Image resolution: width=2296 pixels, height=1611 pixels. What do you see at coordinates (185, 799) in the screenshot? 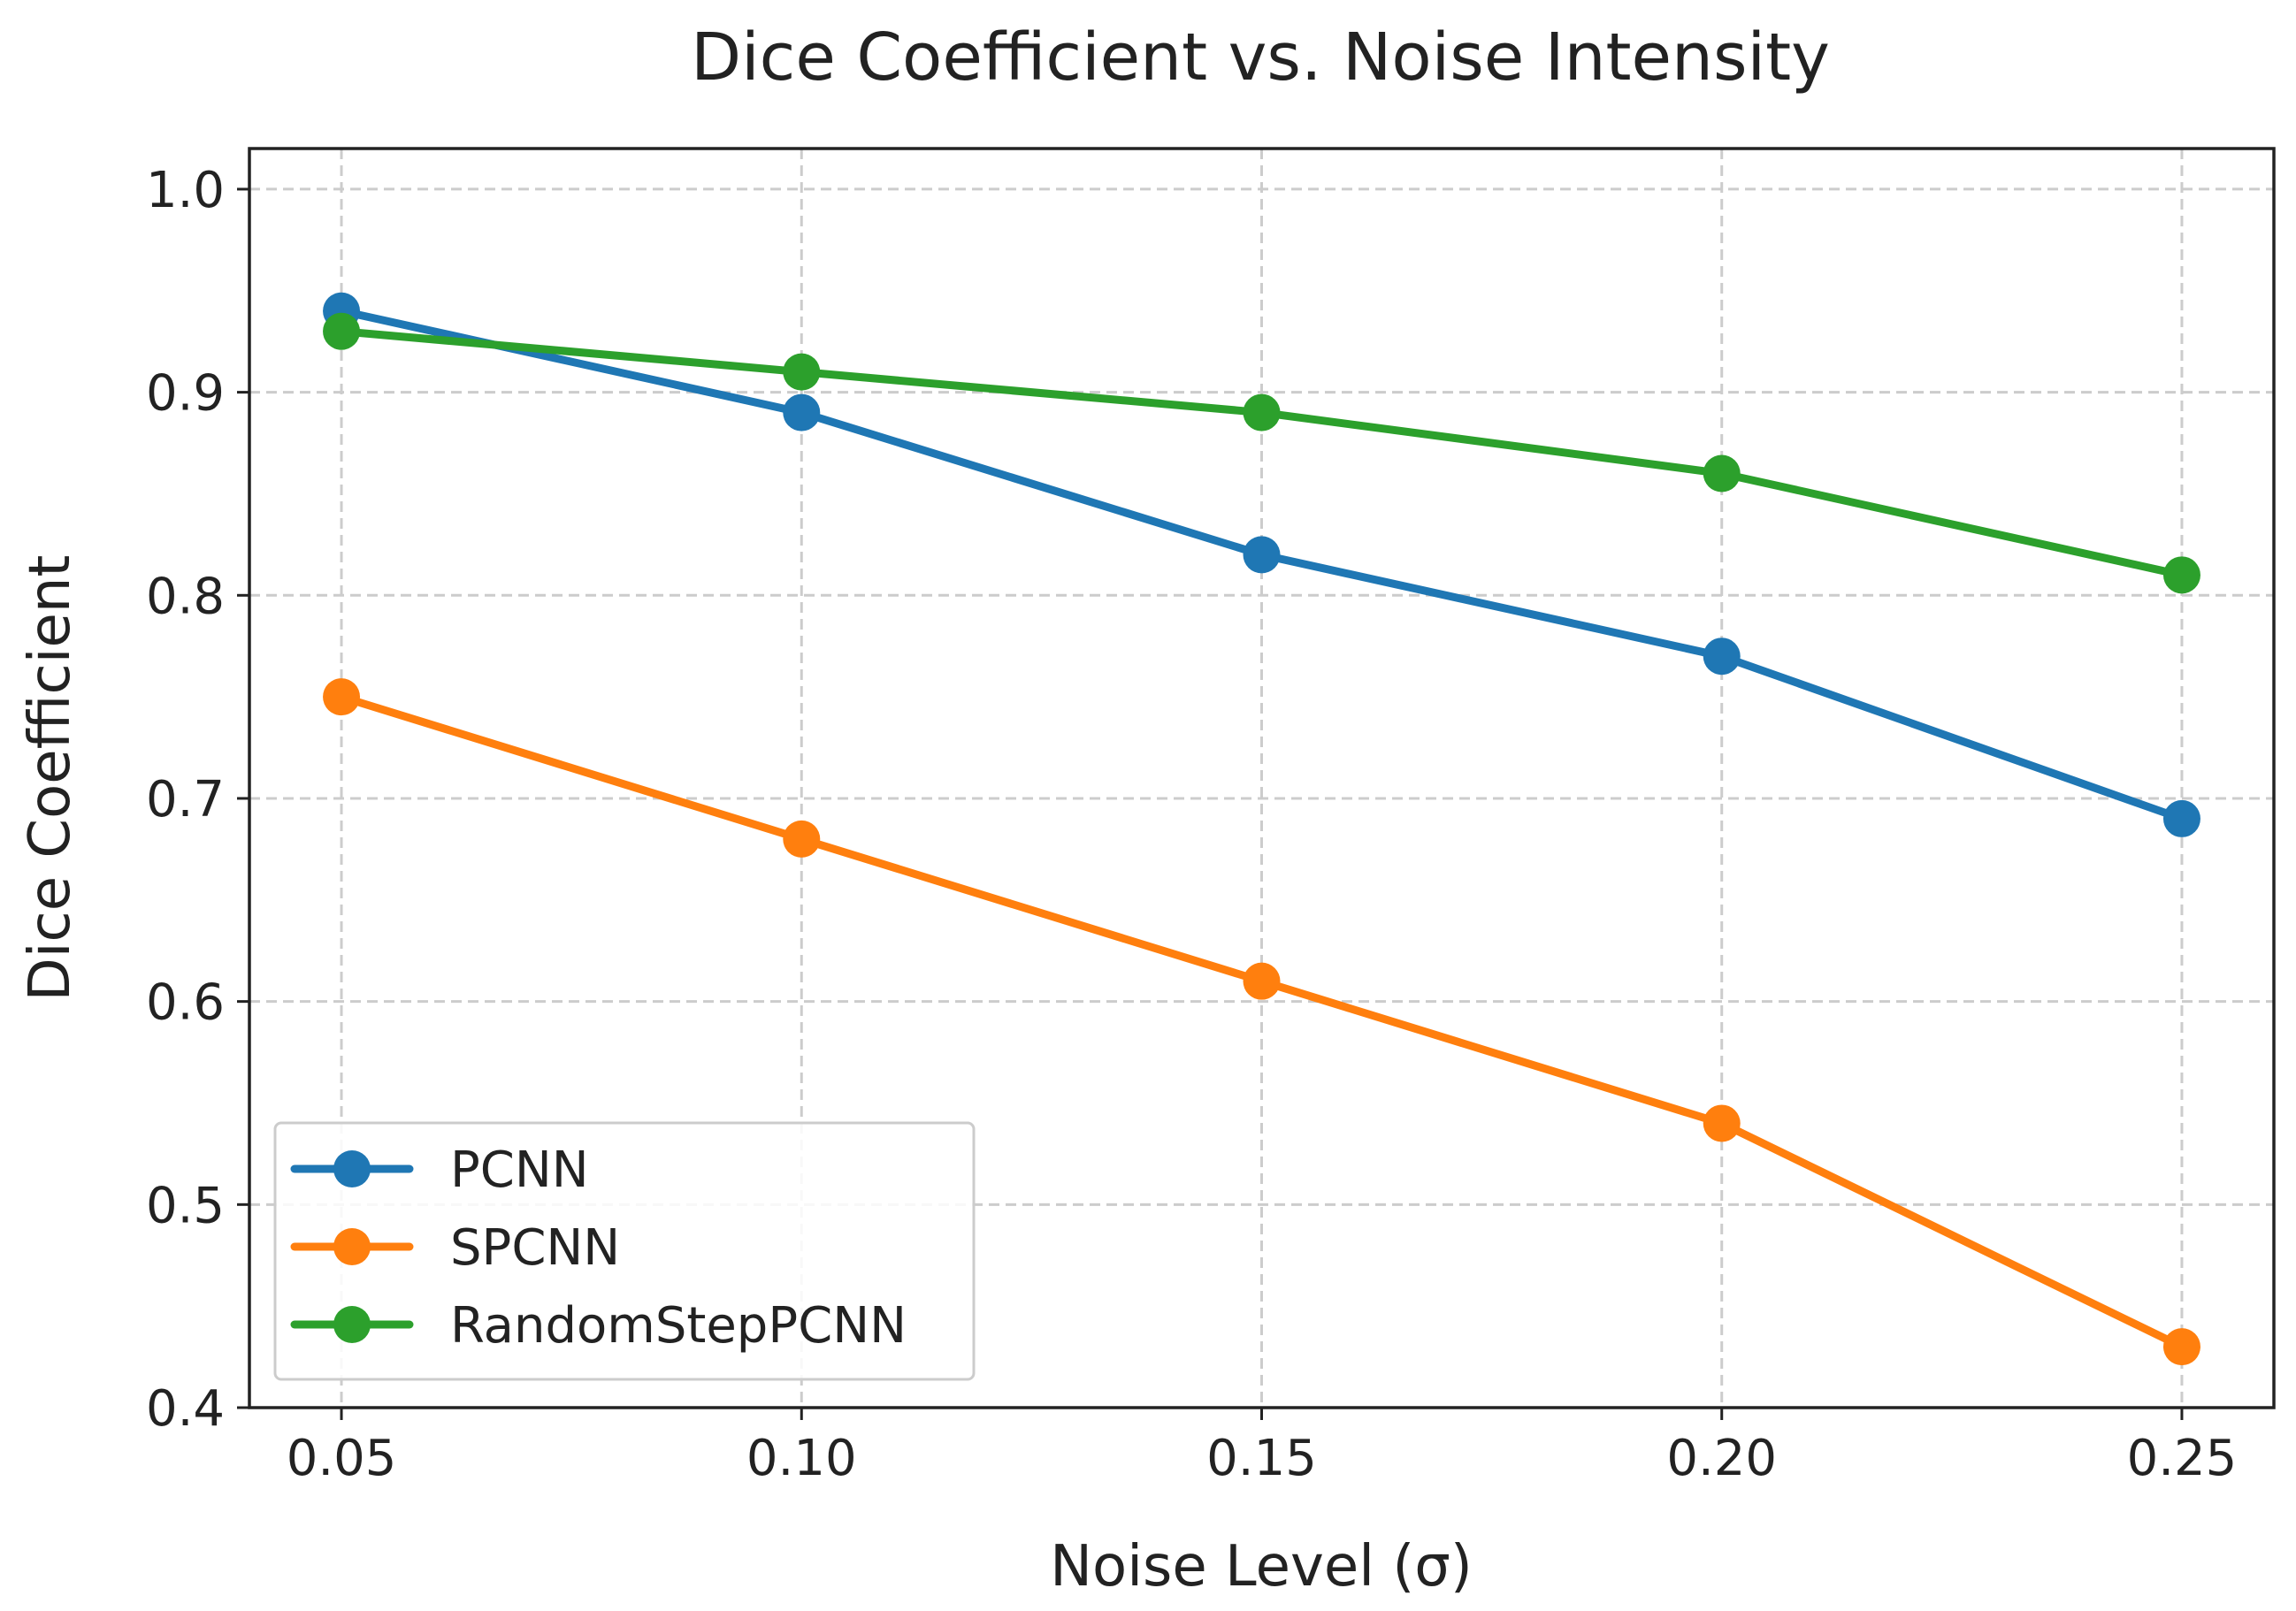
I see `y-tick-label: 0.7` at bounding box center [185, 799].